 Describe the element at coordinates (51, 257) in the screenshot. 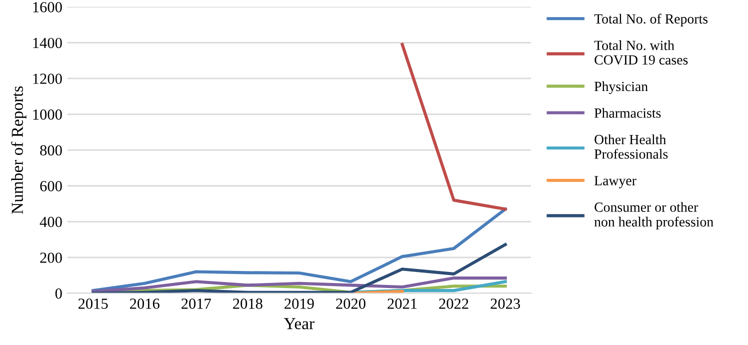

I see `y-tick-label: 200` at that location.